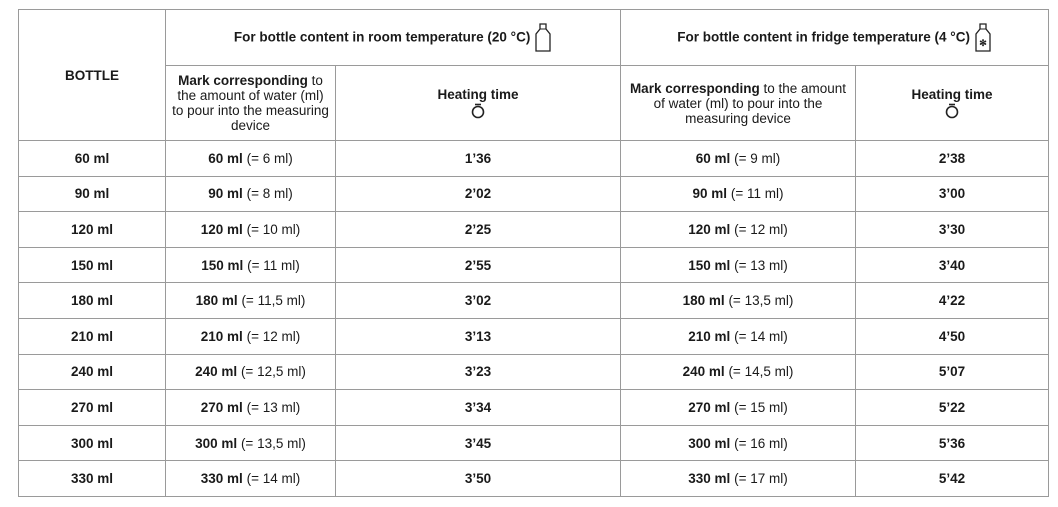 This screenshot has width=1058, height=507. Describe the element at coordinates (250, 194) in the screenshot. I see `mark-cell: 90 ml (= 8 ml)` at that location.